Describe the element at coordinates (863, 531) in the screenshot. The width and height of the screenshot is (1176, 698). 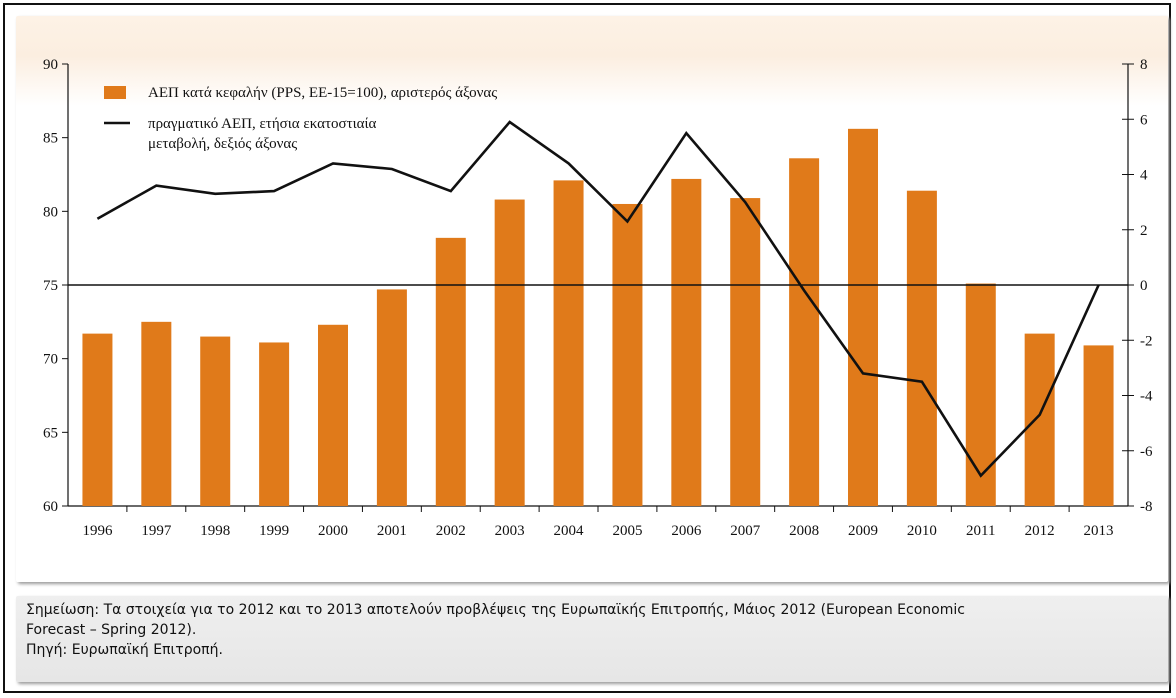
I see `x-tick-label: 2009` at that location.